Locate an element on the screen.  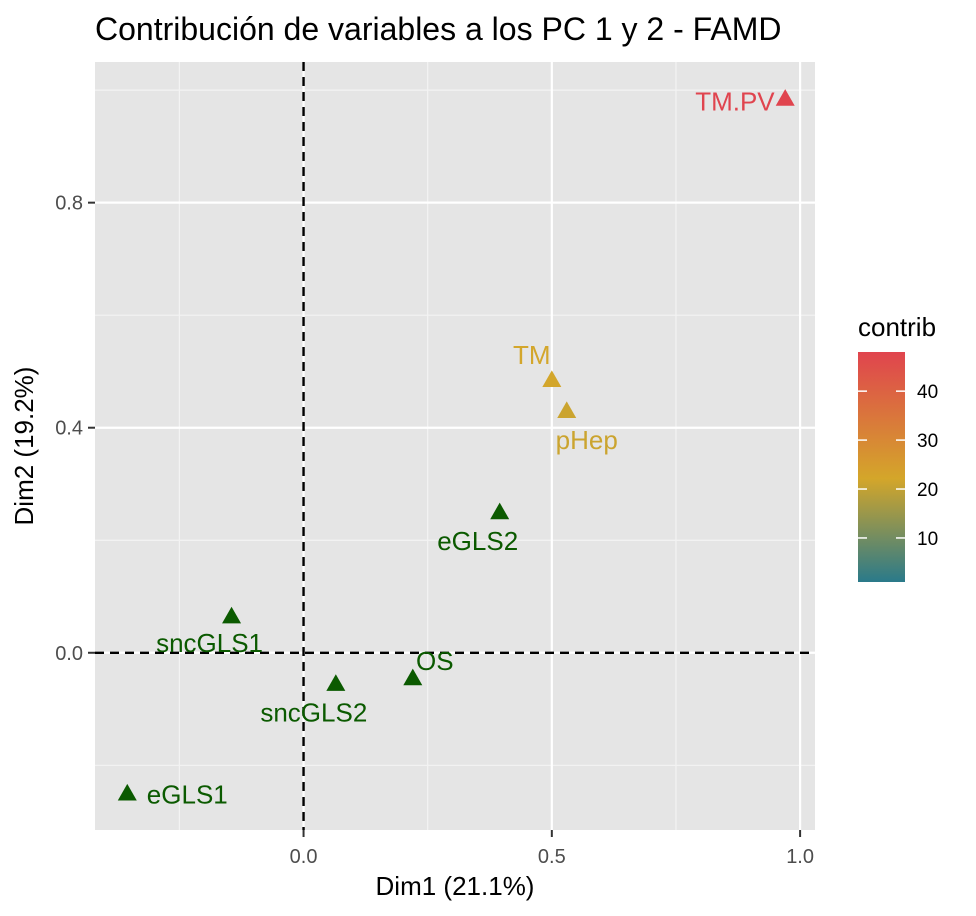
point-label-sncGLS1: sncGLS1 is located at coordinates (209, 643).